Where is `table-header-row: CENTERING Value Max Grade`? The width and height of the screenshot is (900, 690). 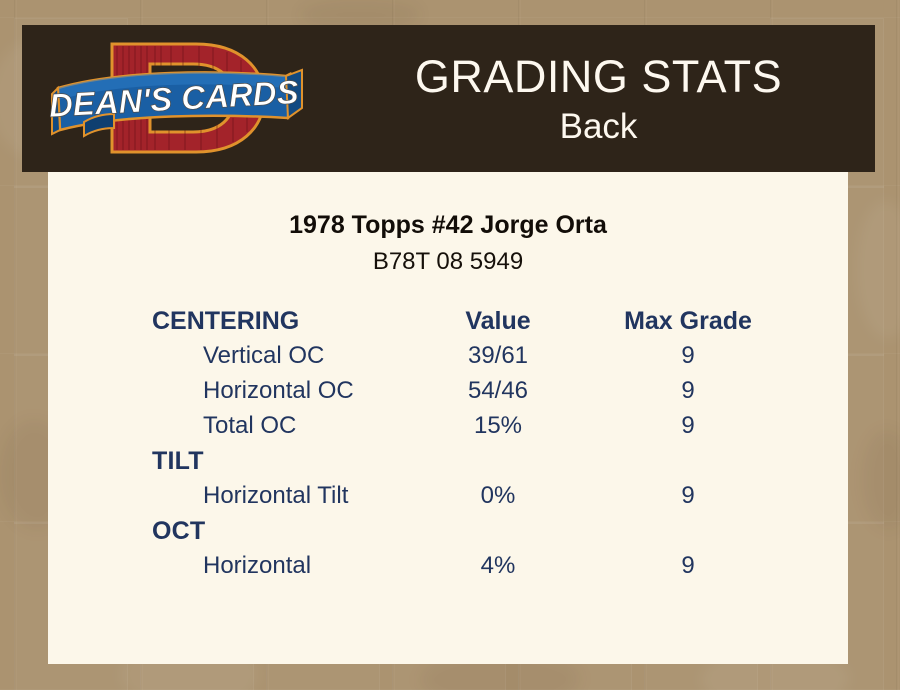 table-header-row: CENTERING Value Max Grade is located at coordinates (448, 324).